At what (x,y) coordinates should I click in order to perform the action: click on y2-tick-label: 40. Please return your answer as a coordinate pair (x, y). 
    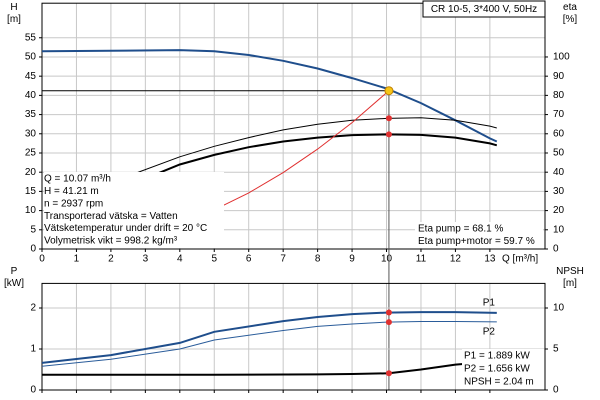
    Looking at the image, I should click on (559, 172).